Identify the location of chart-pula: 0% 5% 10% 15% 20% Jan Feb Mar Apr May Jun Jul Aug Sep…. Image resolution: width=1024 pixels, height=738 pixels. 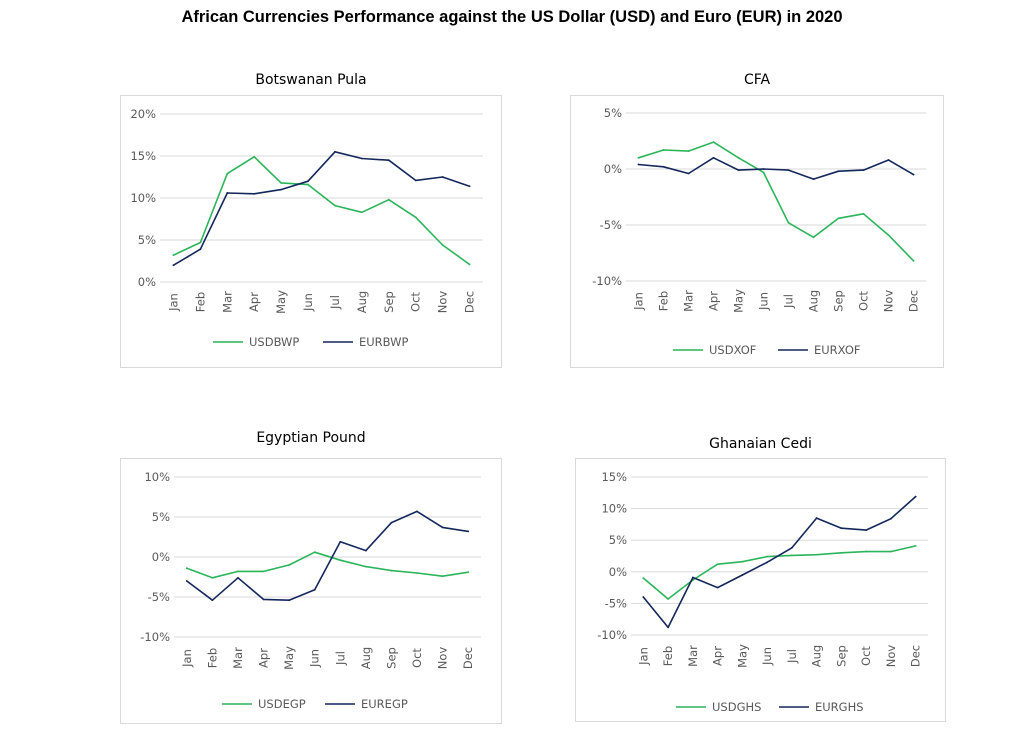
(306, 228).